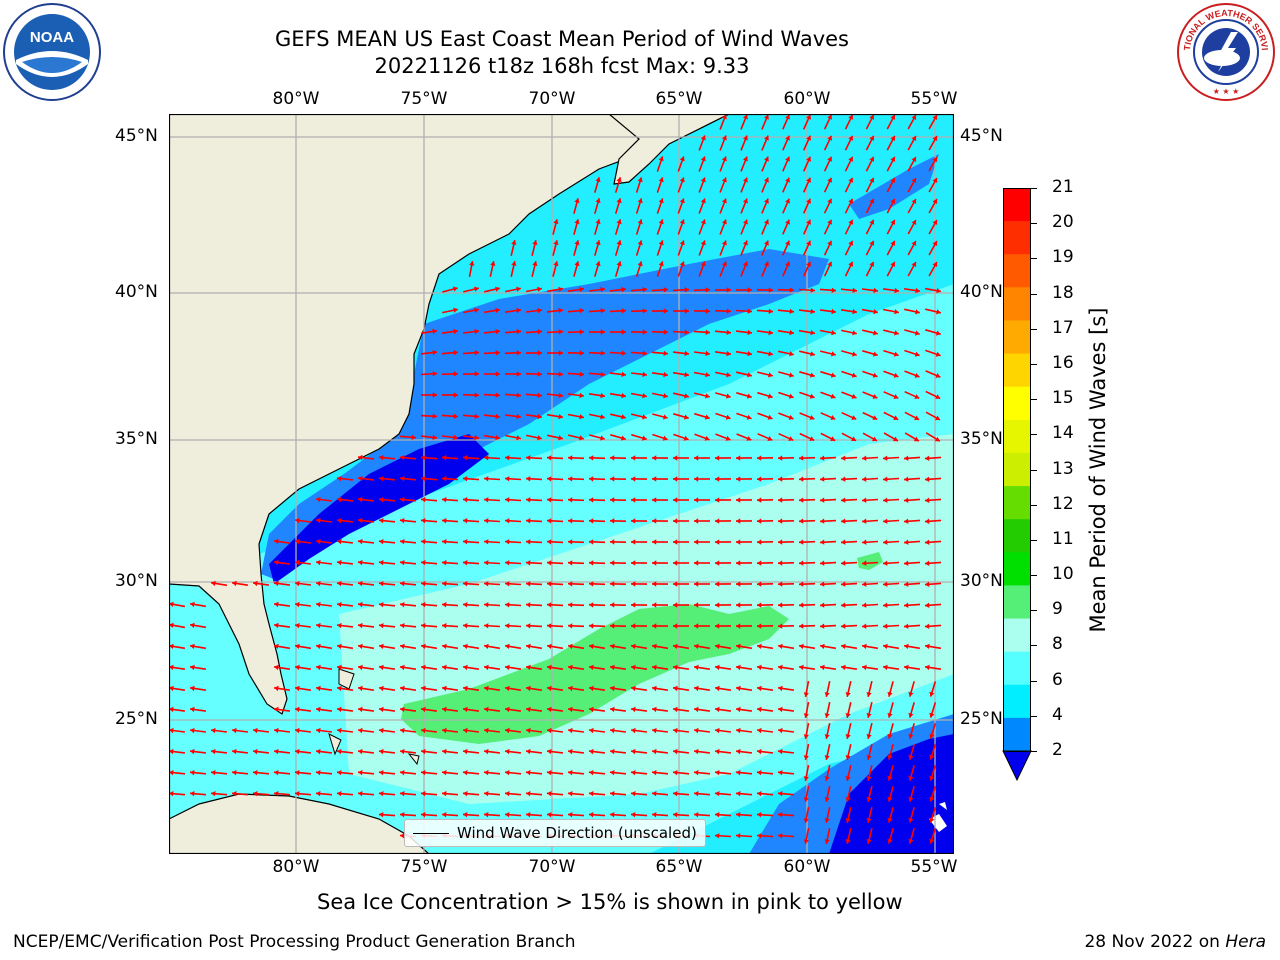  What do you see at coordinates (1063, 222) in the screenshot?
I see `colorbar-tick-label: 20` at bounding box center [1063, 222].